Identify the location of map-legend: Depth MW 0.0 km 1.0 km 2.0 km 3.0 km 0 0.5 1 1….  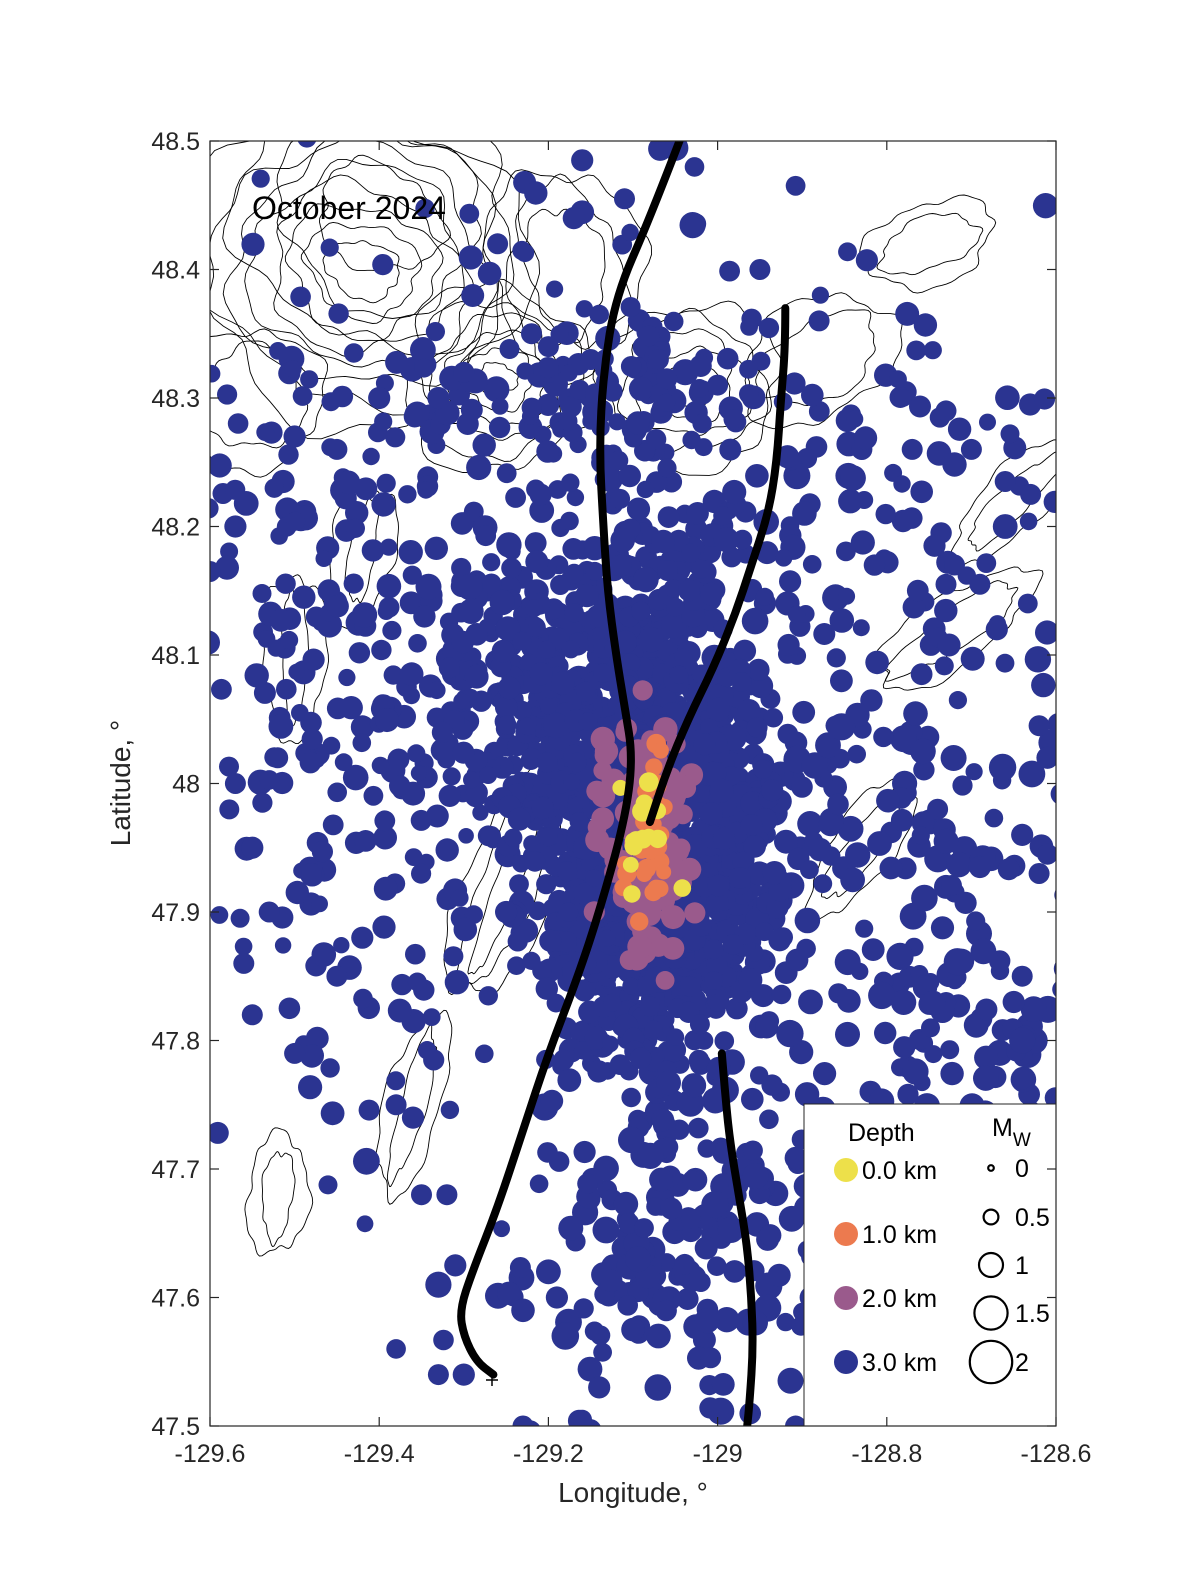
(930, 1265).